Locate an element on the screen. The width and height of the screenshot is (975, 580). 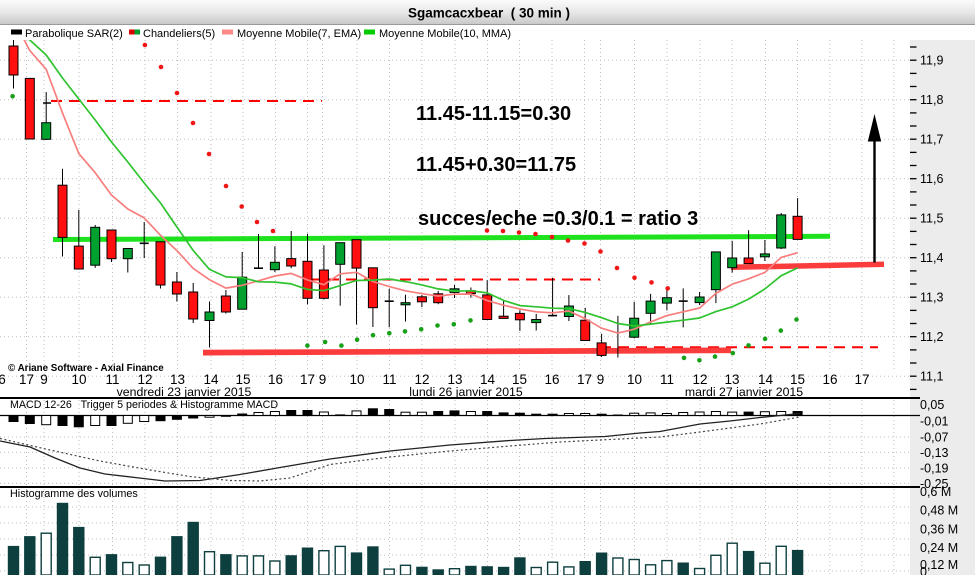
svg-text: -0,01 is located at coordinates (934, 421).